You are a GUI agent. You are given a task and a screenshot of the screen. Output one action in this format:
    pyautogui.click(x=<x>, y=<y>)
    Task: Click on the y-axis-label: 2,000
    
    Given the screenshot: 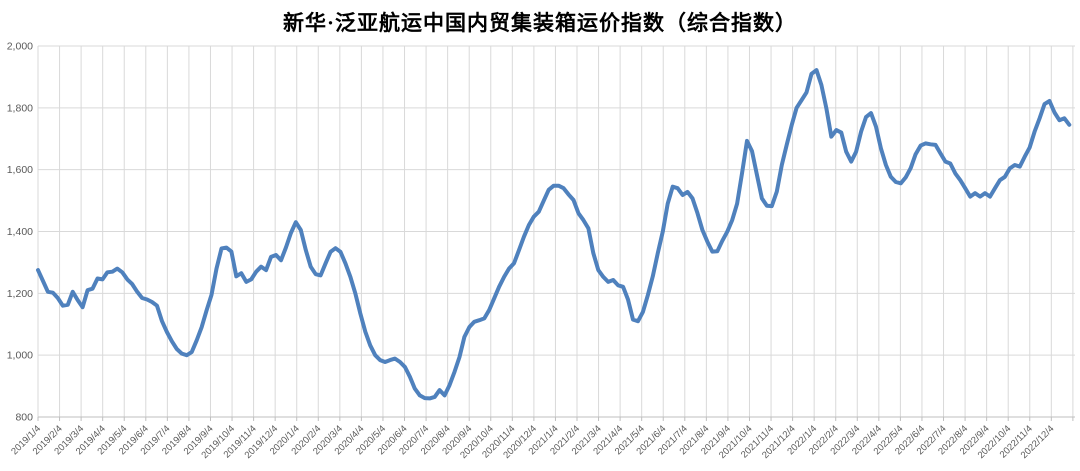 What is the action you would take?
    pyautogui.click(x=20, y=47)
    